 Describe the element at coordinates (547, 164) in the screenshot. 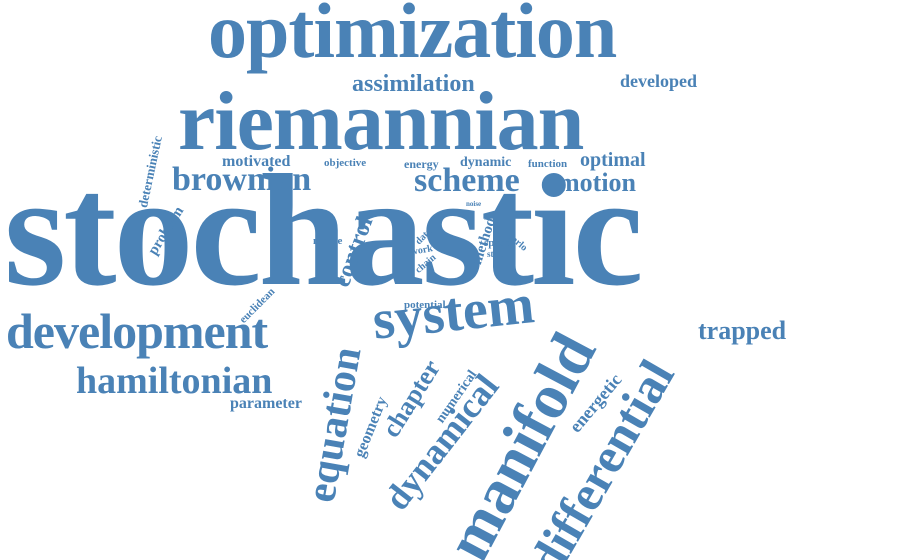

I see `word-function: function` at that location.